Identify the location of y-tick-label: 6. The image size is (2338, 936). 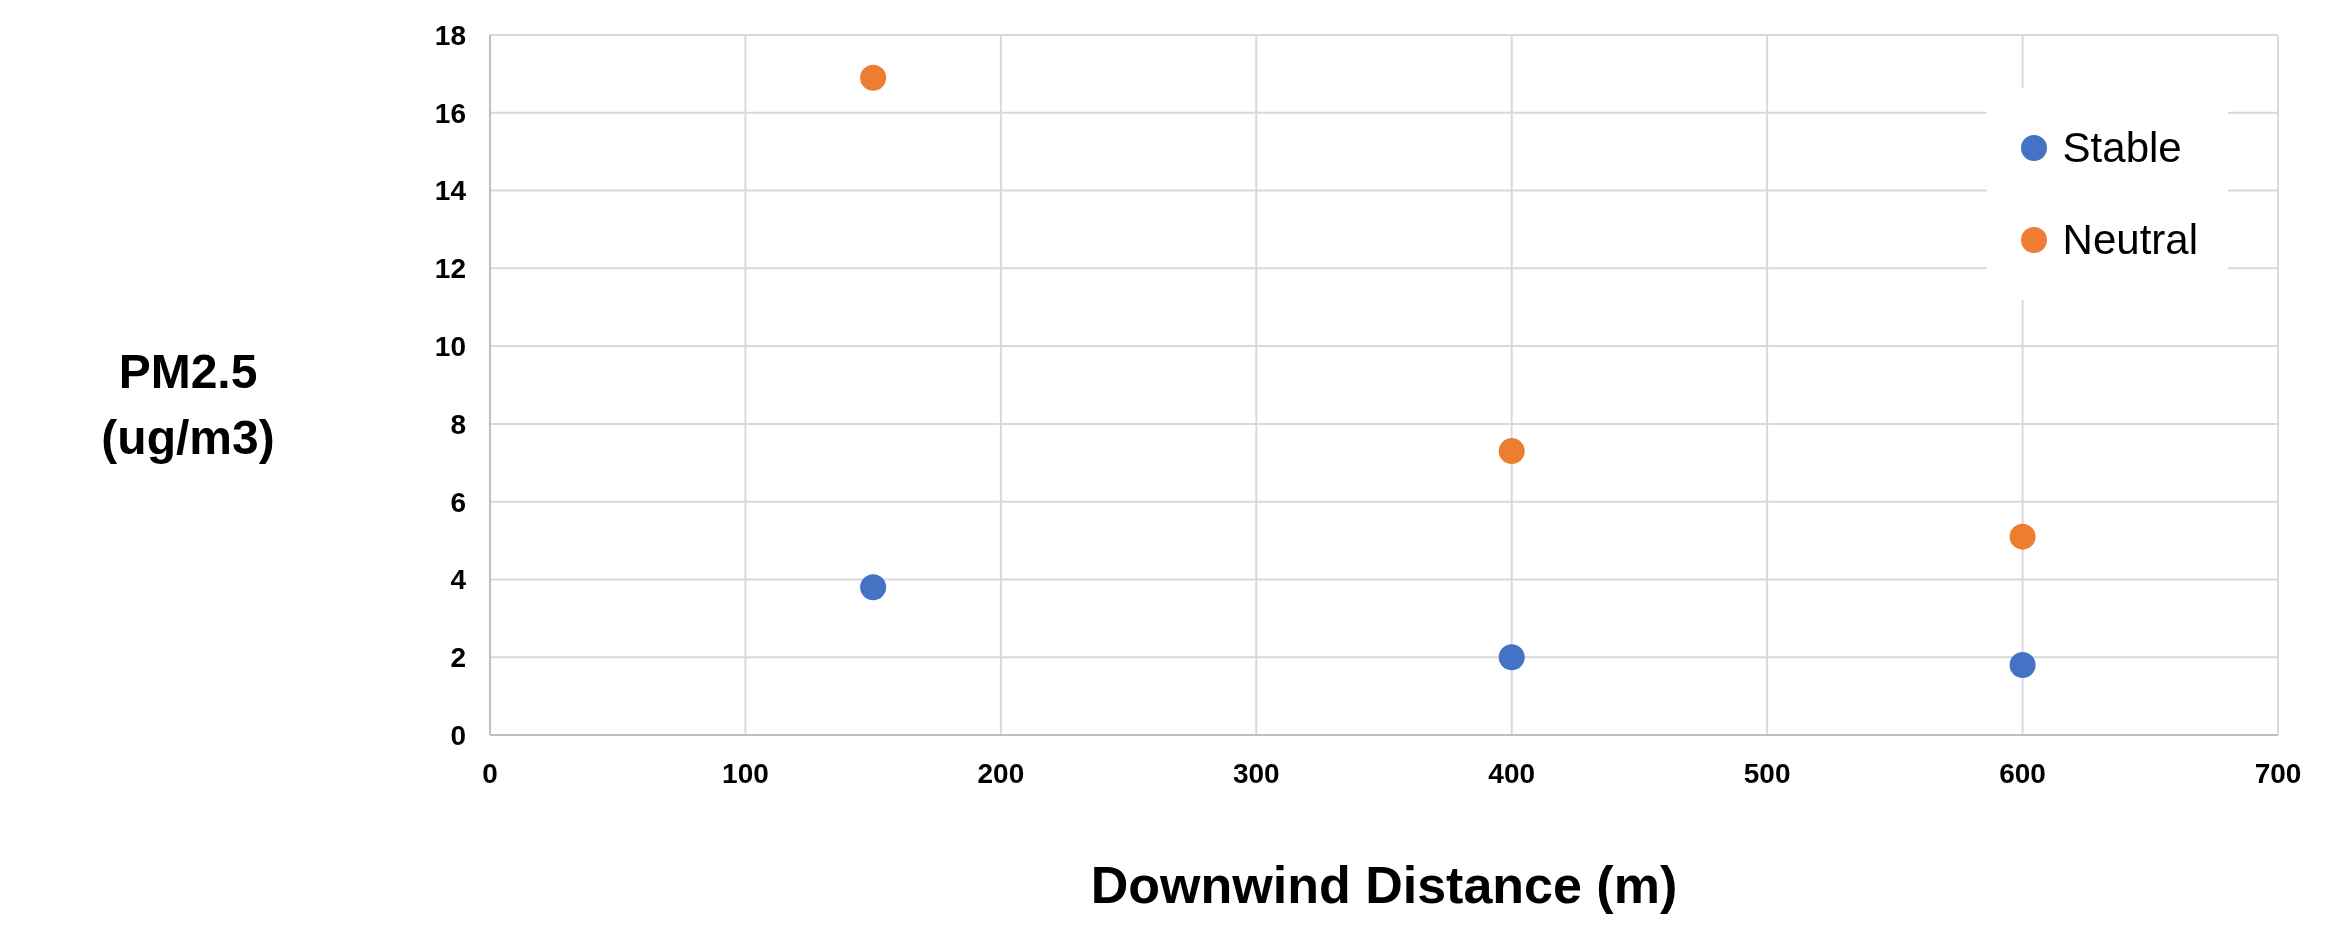
(458, 502).